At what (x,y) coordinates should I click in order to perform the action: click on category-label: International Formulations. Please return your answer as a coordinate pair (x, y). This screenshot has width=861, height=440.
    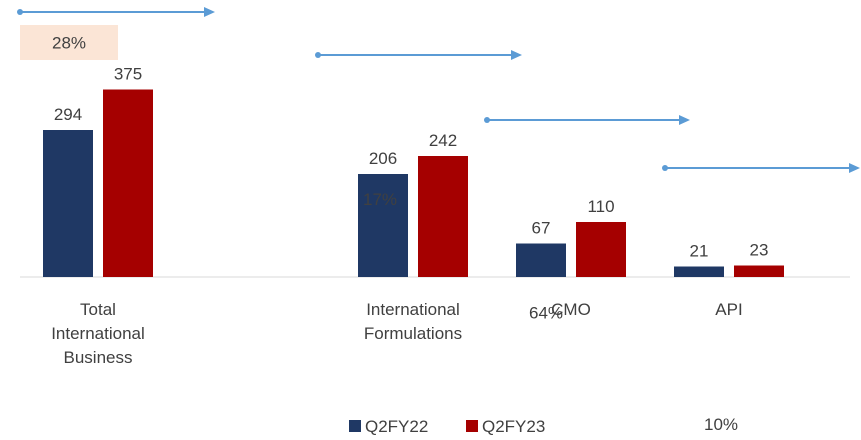
    Looking at the image, I should click on (413, 321).